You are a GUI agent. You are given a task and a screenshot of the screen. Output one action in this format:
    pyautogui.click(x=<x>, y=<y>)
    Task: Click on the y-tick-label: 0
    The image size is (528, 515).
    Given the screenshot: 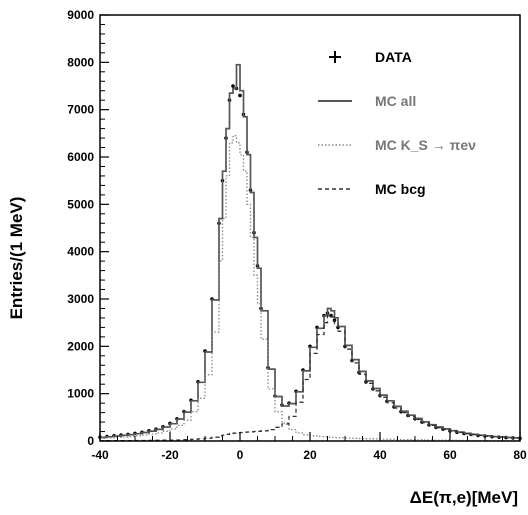 What is the action you would take?
    pyautogui.click(x=90, y=441)
    